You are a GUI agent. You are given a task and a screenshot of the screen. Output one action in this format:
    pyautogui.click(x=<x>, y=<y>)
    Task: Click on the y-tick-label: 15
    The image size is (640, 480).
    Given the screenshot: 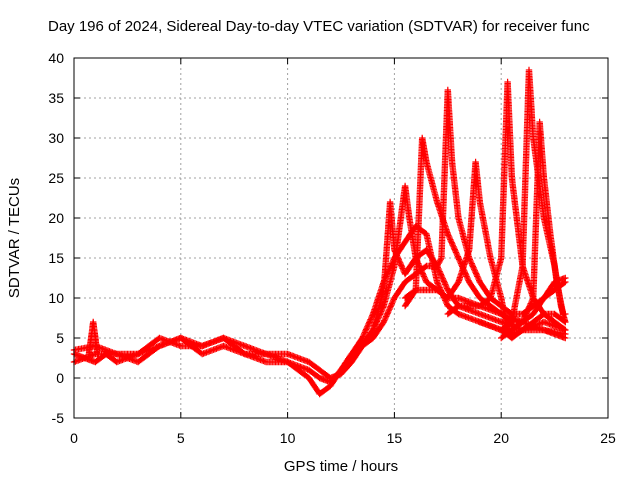 What is the action you would take?
    pyautogui.click(x=56, y=258)
    